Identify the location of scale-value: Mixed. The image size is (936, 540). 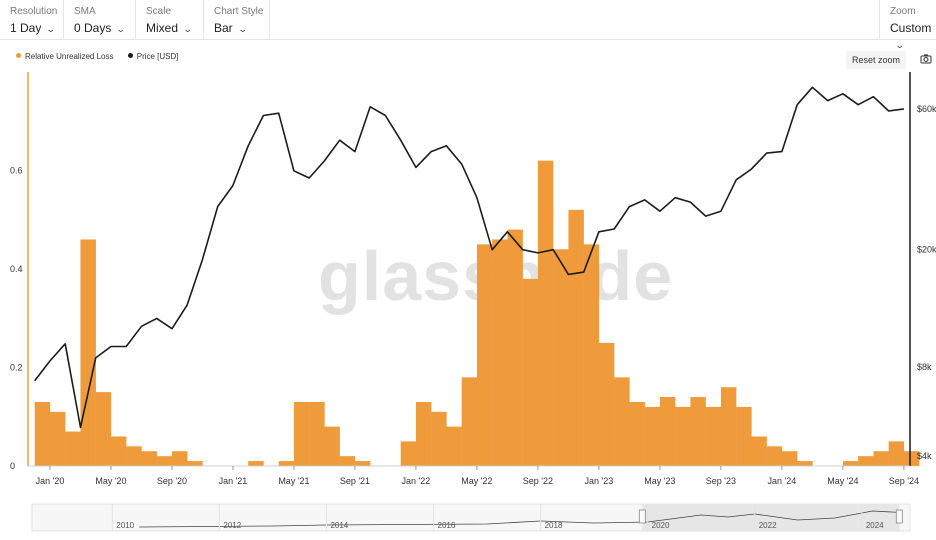
(162, 28).